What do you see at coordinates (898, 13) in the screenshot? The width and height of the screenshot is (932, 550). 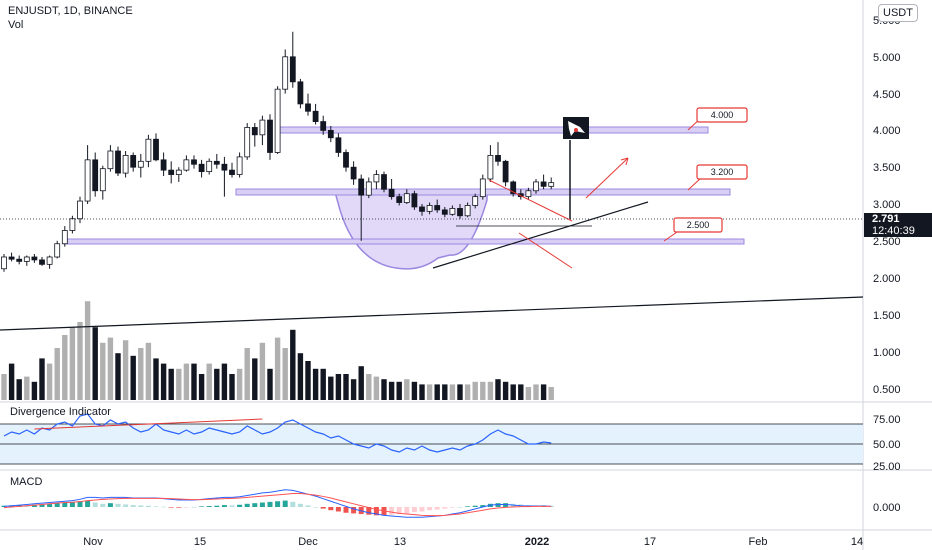 I see `currency-selector: USDT` at bounding box center [898, 13].